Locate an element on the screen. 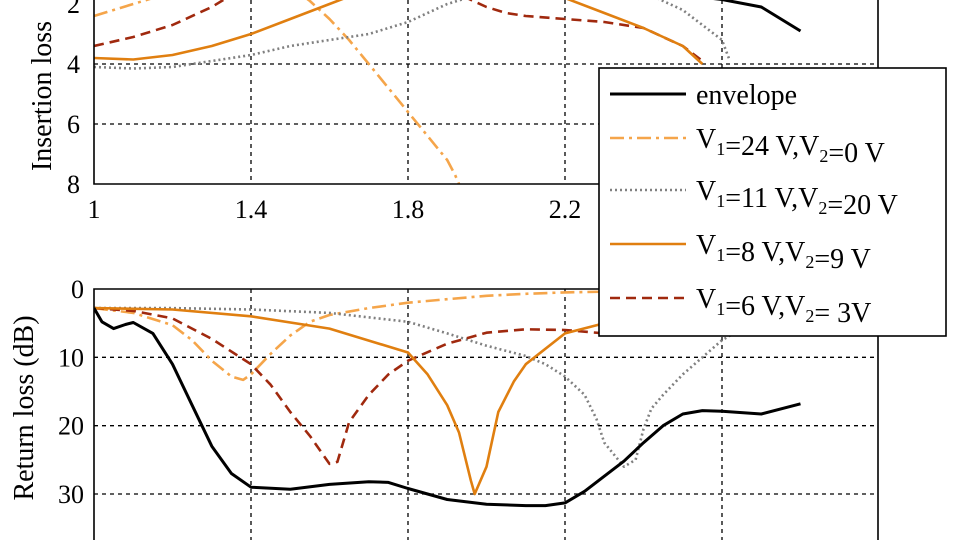  top-line-s8 is located at coordinates (399, 32).